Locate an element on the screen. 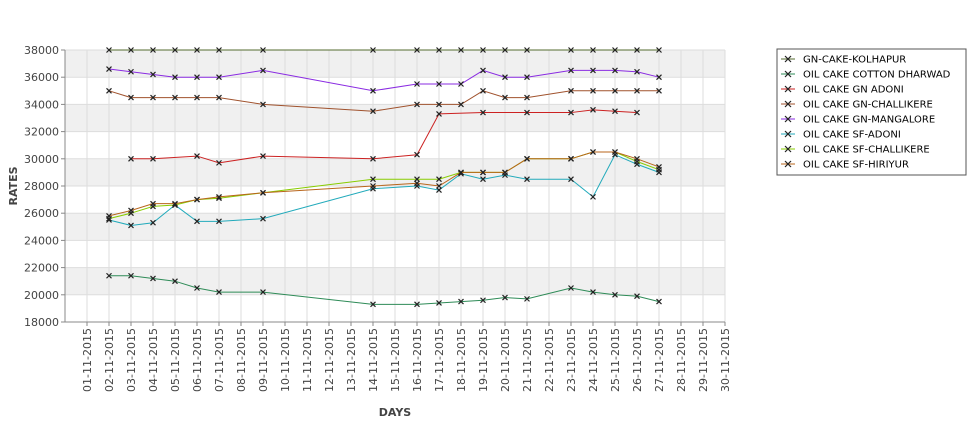 This screenshot has height=429, width=975. legend-item: OIL CAKE SF-CHALLIKERE is located at coordinates (855, 150).